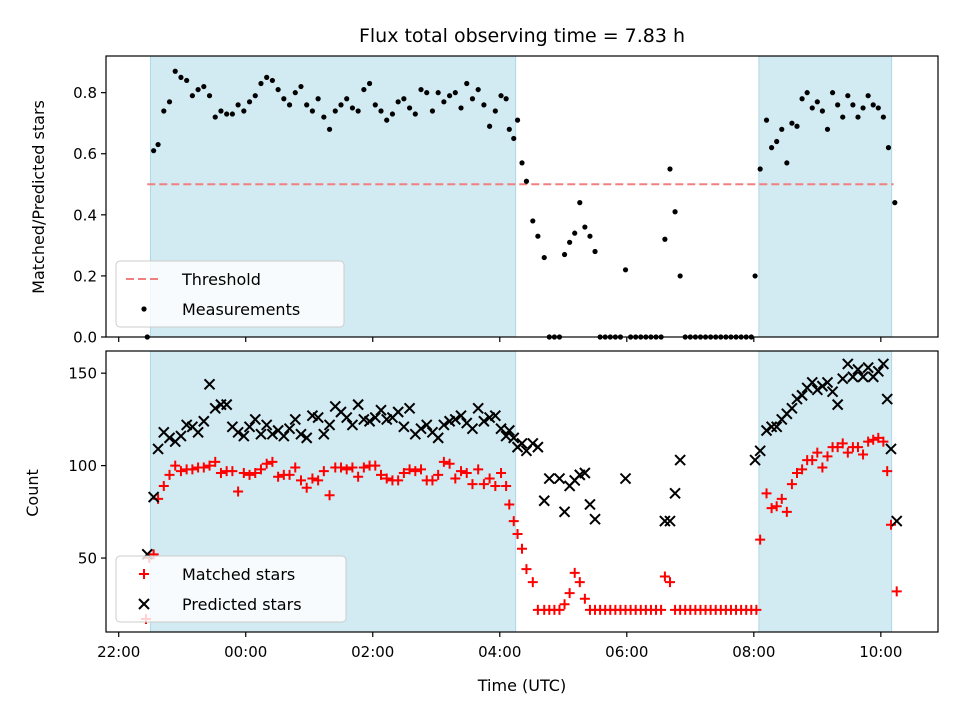 This screenshot has height=720, width=960. I want to click on count-axis-label: Count, so click(32, 493).